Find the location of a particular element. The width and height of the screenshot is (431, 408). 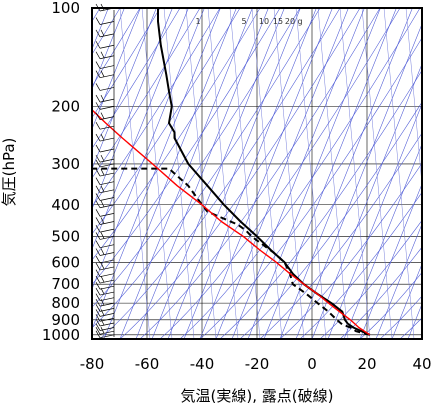

y-tick-label: 400 is located at coordinates (65, 205).